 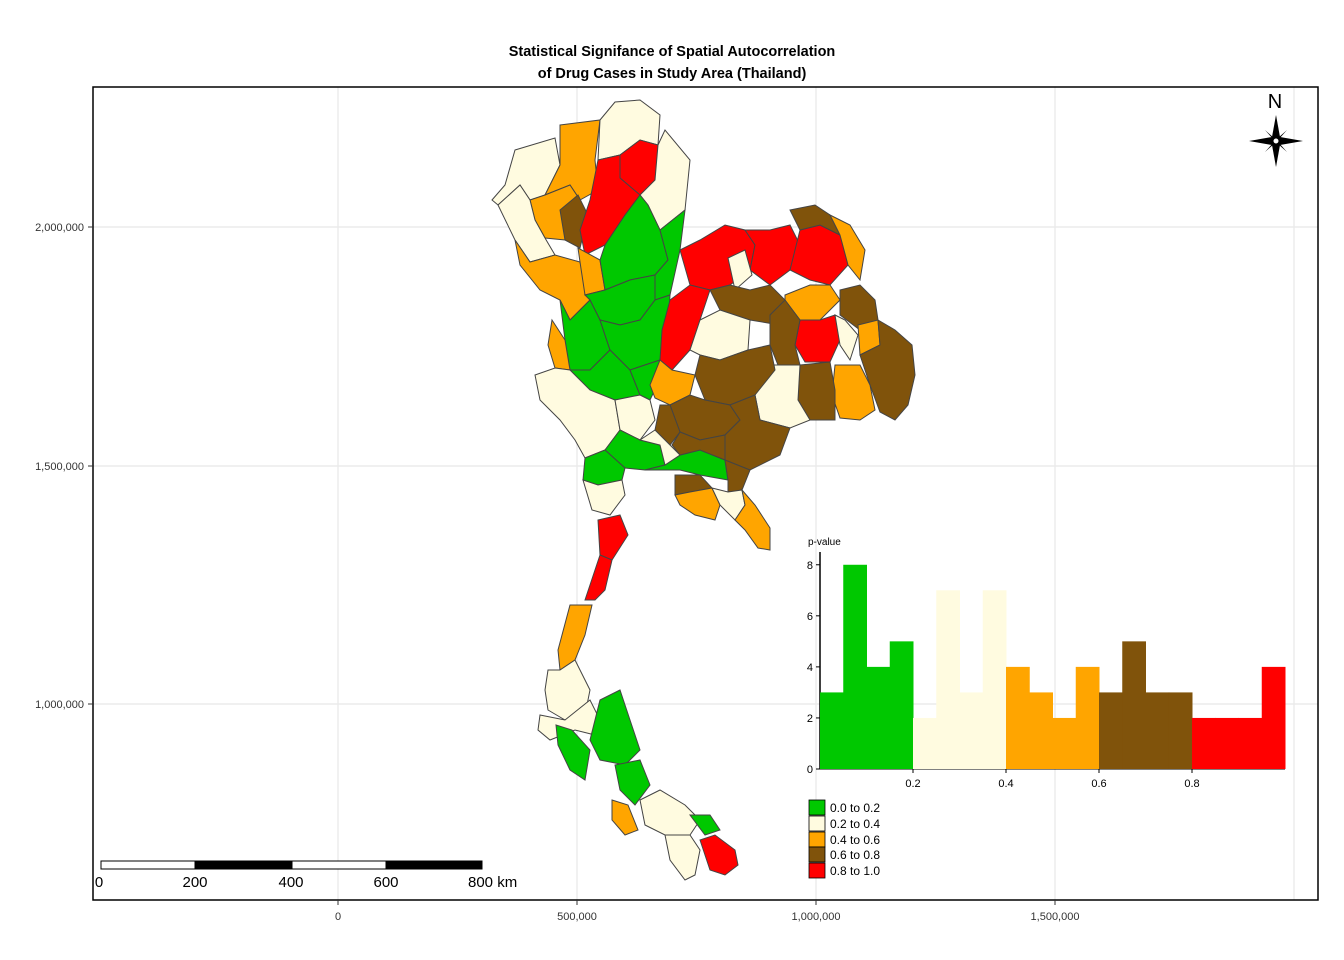 I want to click on histogram-bars, so click(x=1053, y=666).